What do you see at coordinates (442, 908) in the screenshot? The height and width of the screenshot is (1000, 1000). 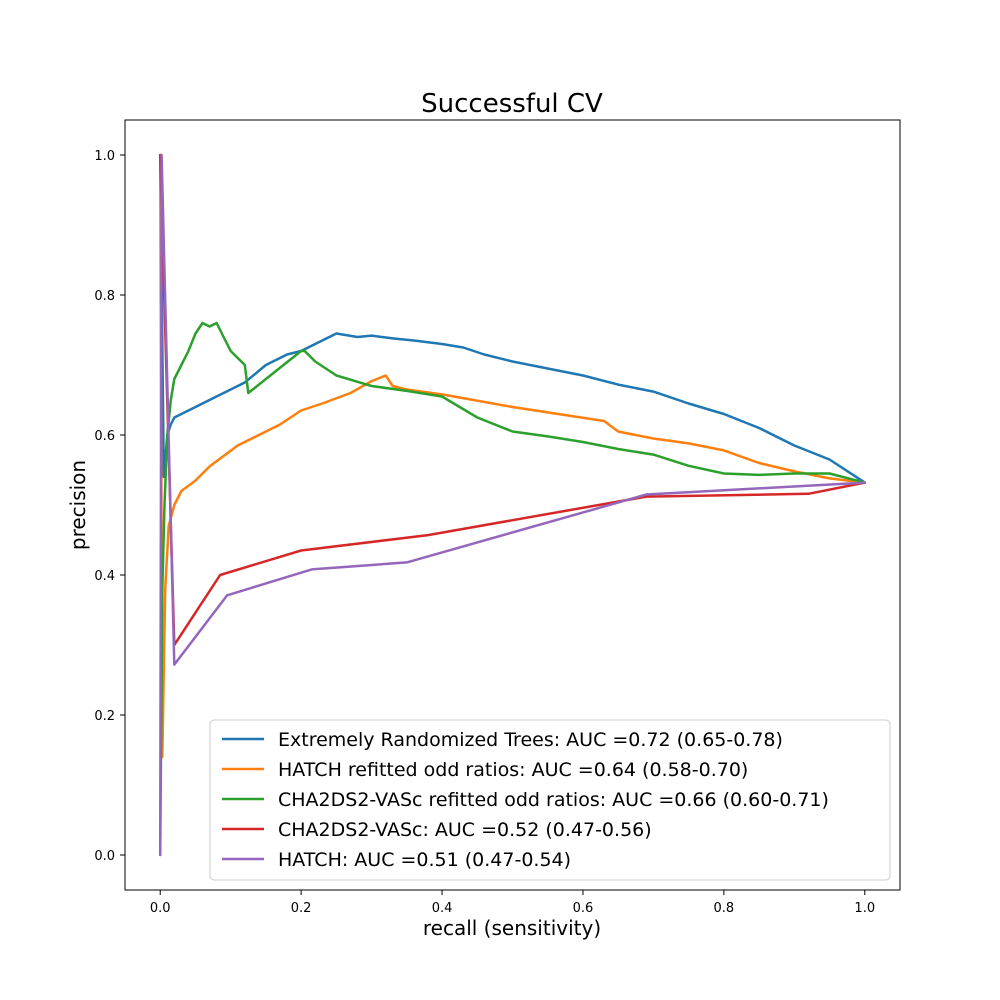 I see `x-tick-label: 0.4` at bounding box center [442, 908].